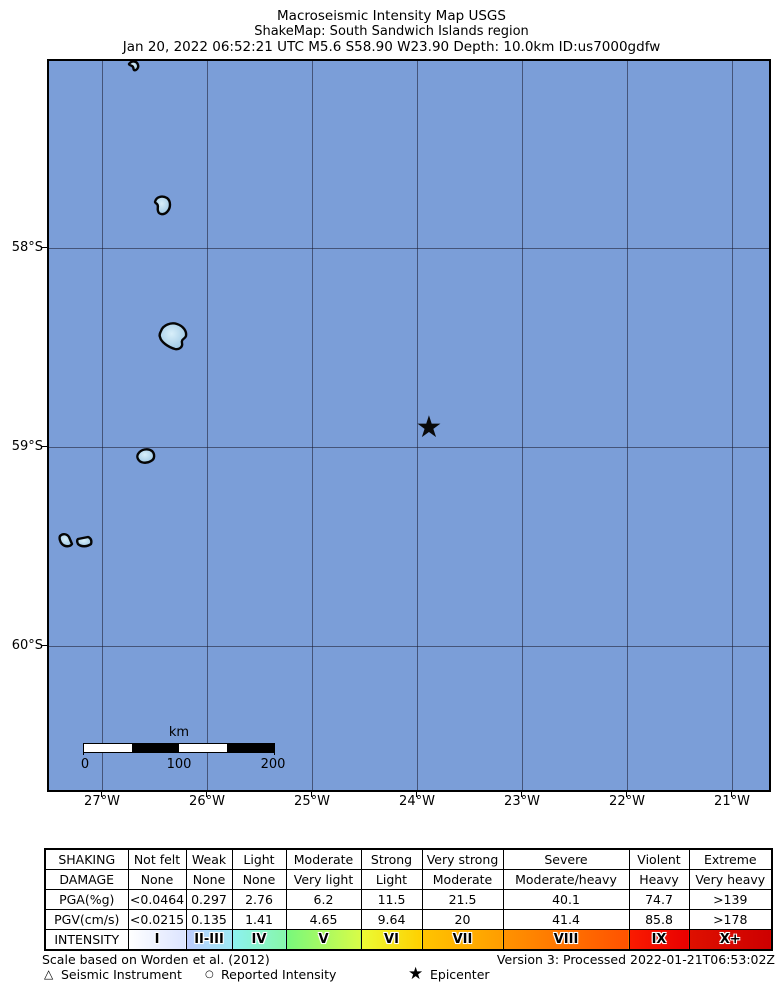 Image resolution: width=783 pixels, height=1001 pixels. What do you see at coordinates (391, 31) in the screenshot?
I see `map-subtitle: ShakeMap: South Sandwich Islands region` at bounding box center [391, 31].